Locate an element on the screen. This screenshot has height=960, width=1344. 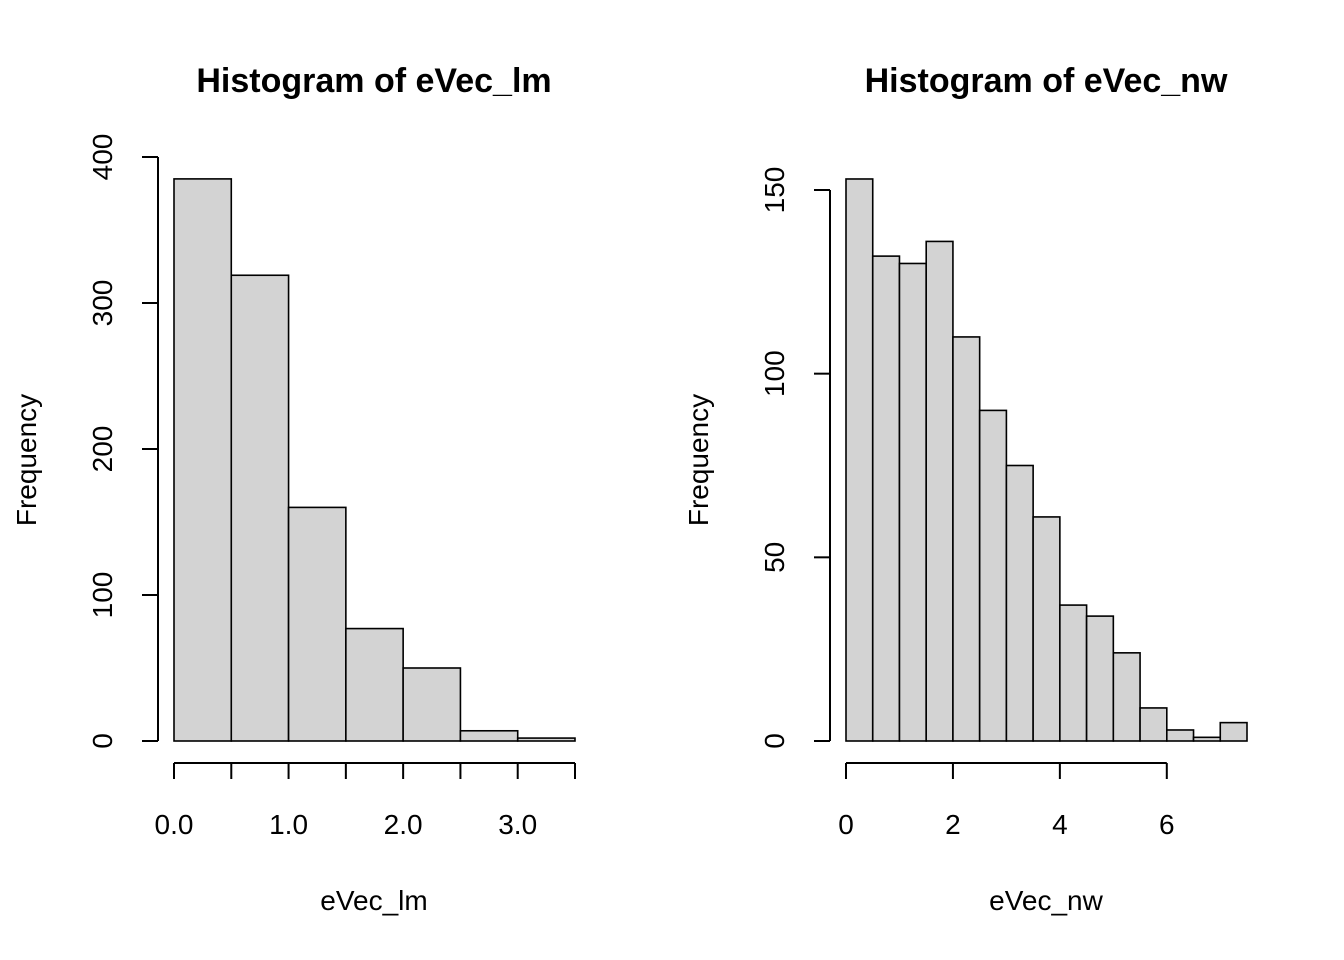
y-tick-label: 400 is located at coordinates (102, 157).